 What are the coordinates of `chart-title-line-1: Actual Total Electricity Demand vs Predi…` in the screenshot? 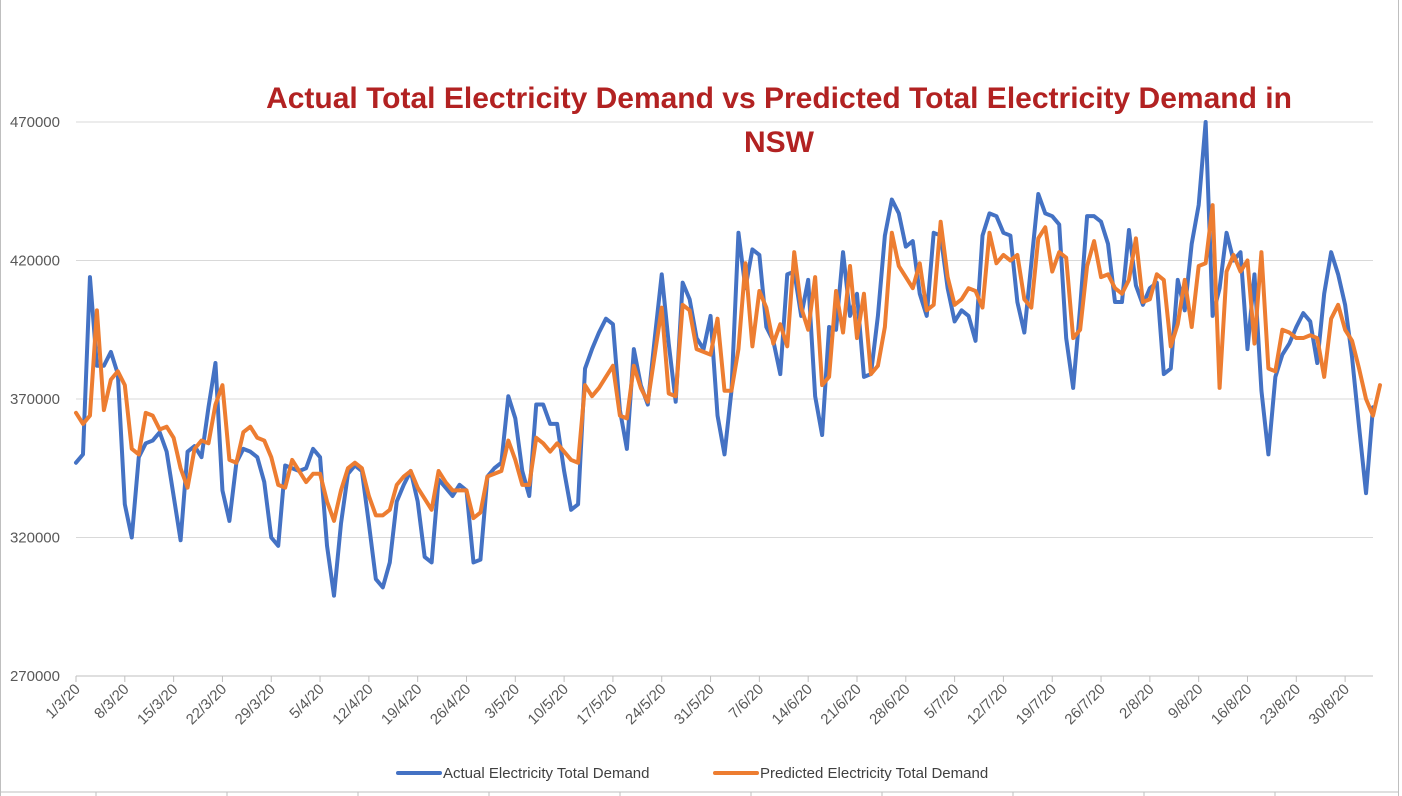 It's located at (779, 98).